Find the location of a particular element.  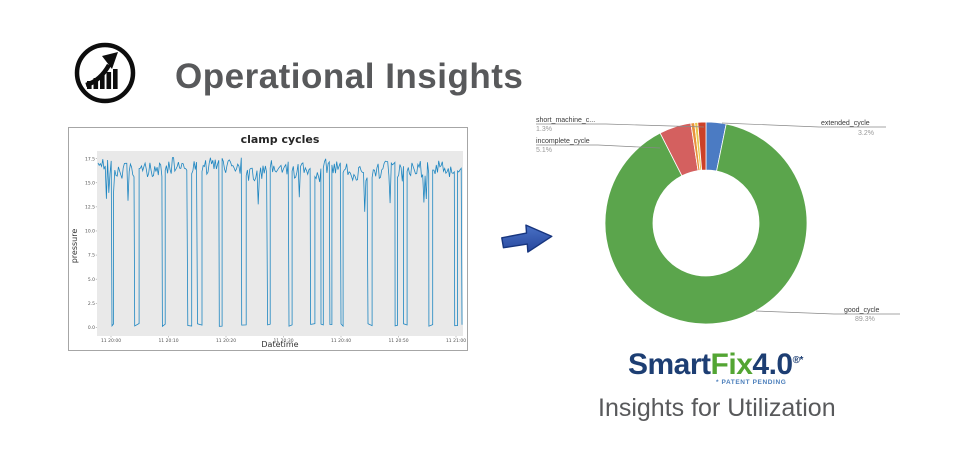

donut-slices is located at coordinates (706, 223).